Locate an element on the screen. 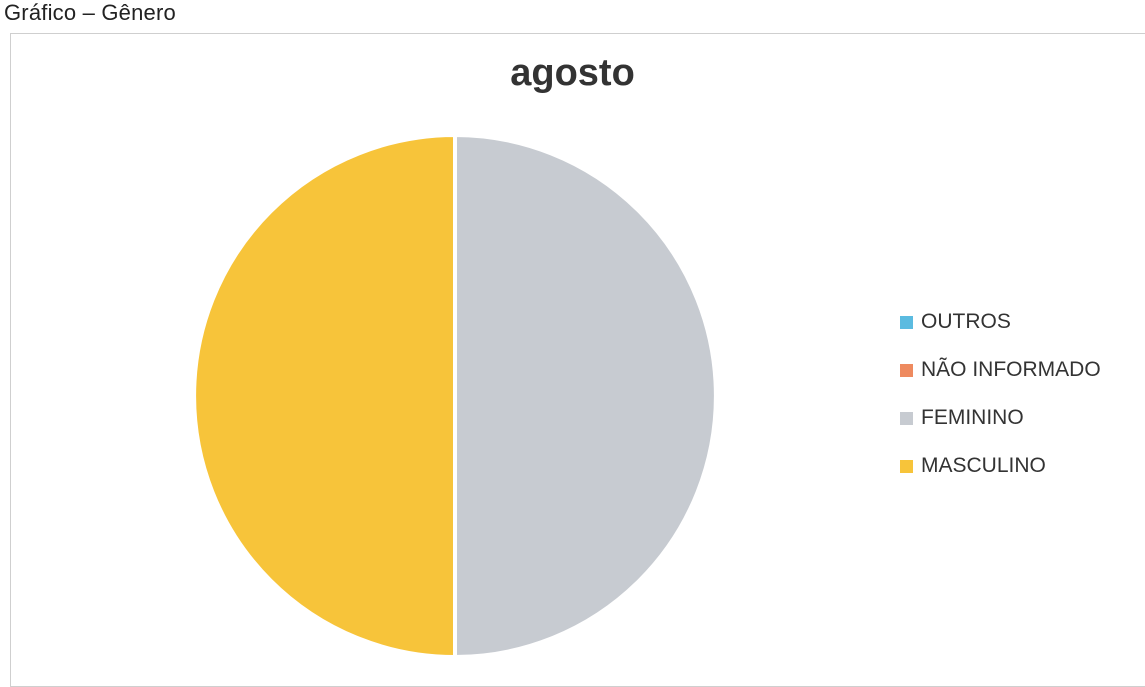 The image size is (1145, 687). legend-item-feminino: FEMININO is located at coordinates (1000, 418).